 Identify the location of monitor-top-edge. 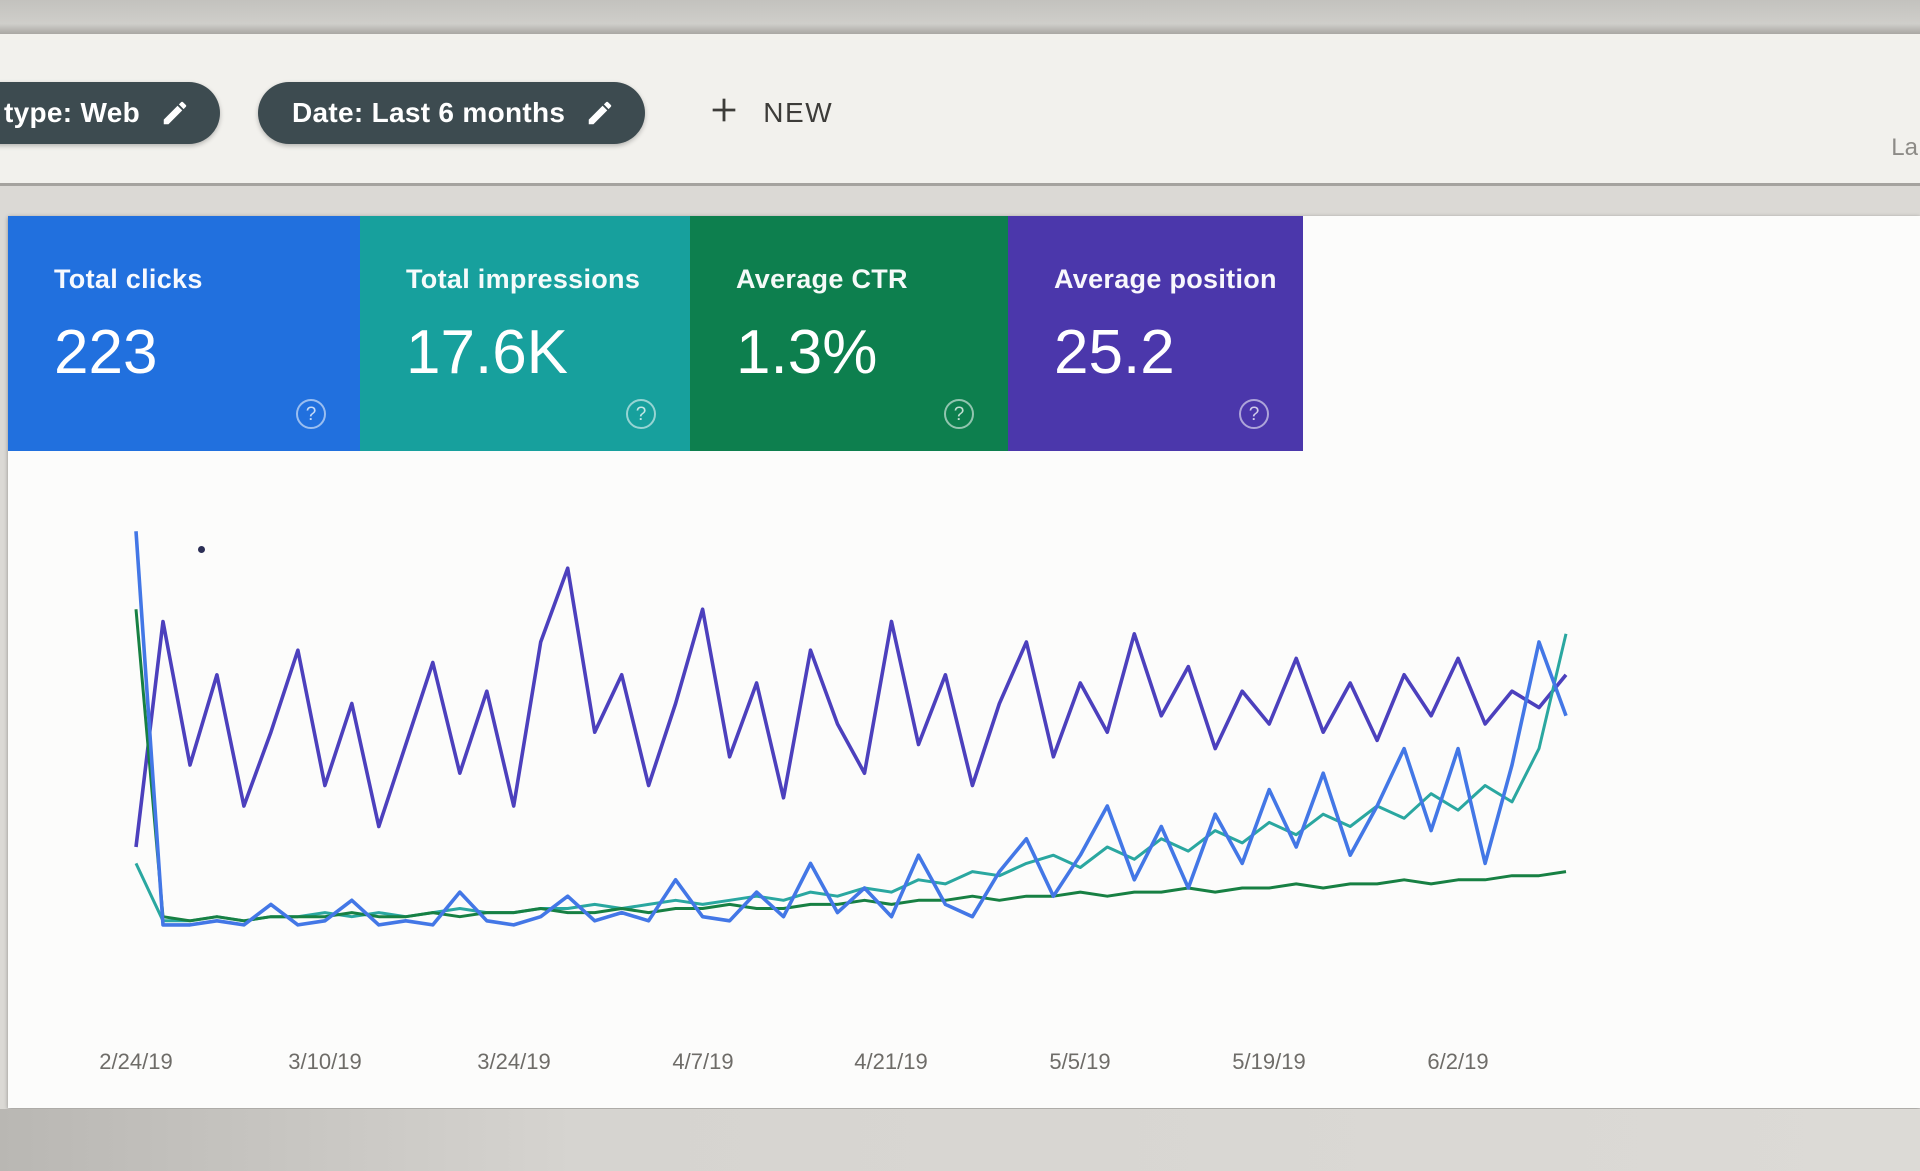
(960, 17).